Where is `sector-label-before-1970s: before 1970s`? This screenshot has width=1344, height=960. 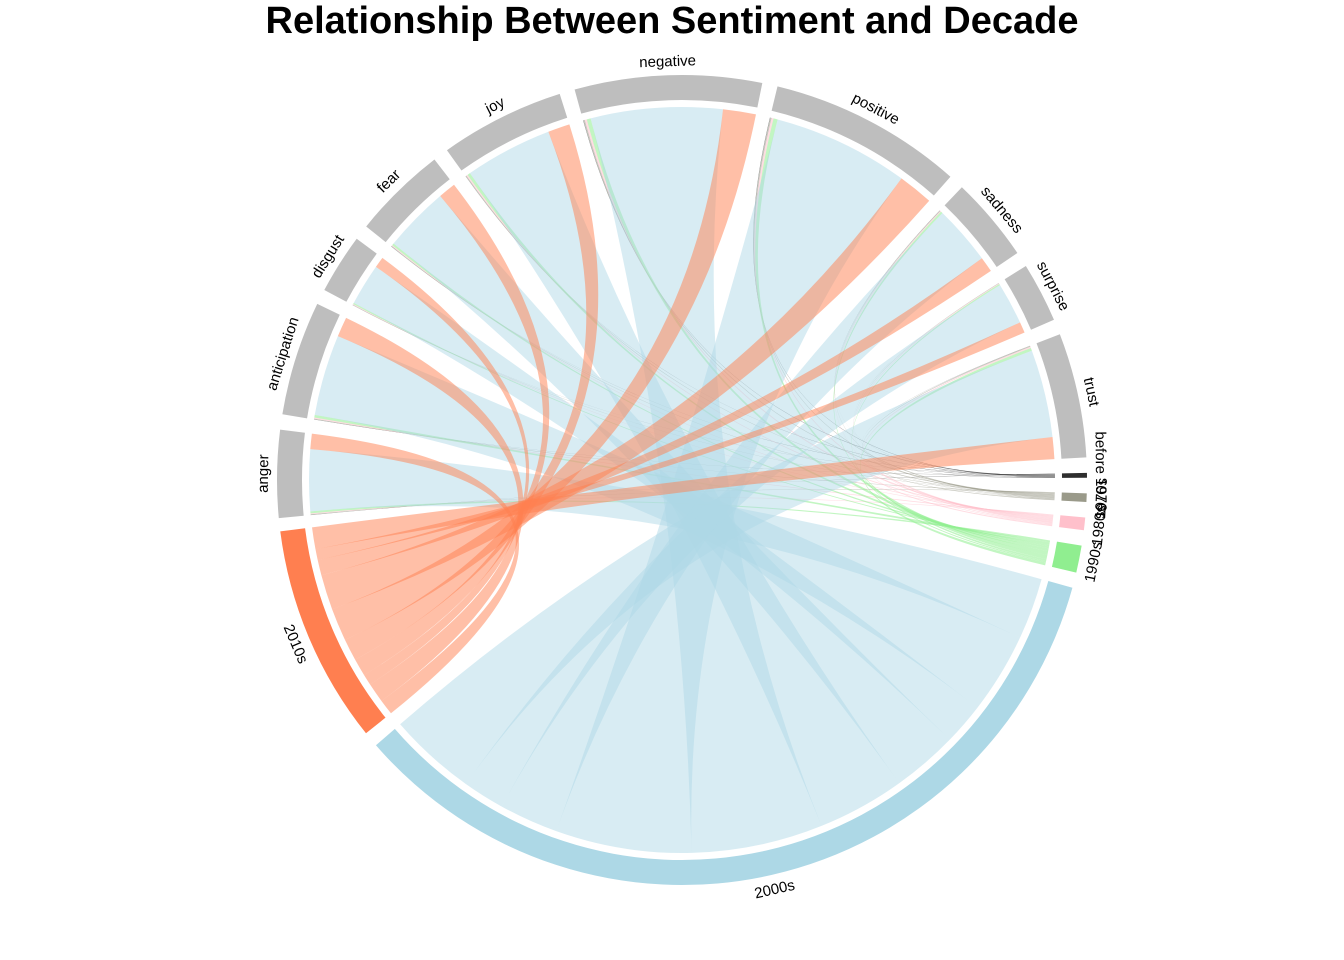
sector-label-before-1970s: before 1970s is located at coordinates (1100, 475).